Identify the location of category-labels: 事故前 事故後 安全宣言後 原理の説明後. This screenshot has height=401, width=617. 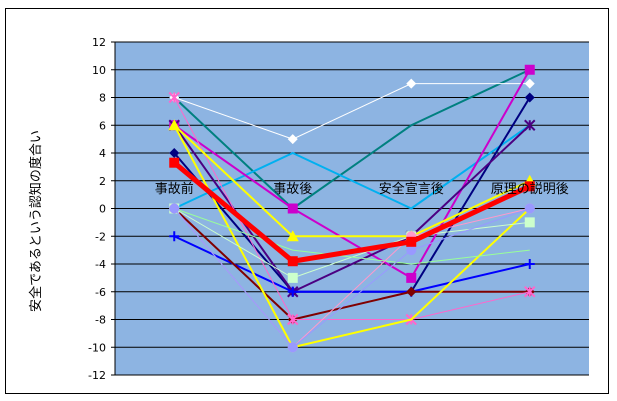
(362, 189).